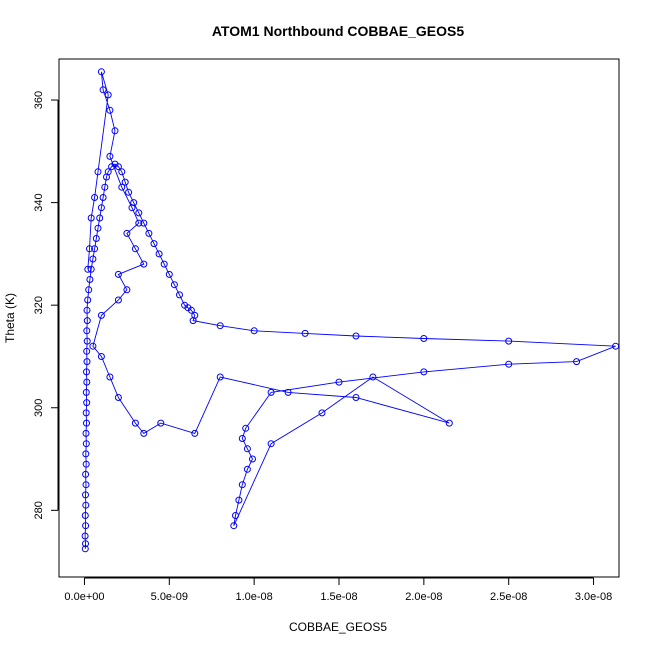 This screenshot has height=650, width=650. I want to click on y-axis: 280 300 320 340 360, so click(46, 305).